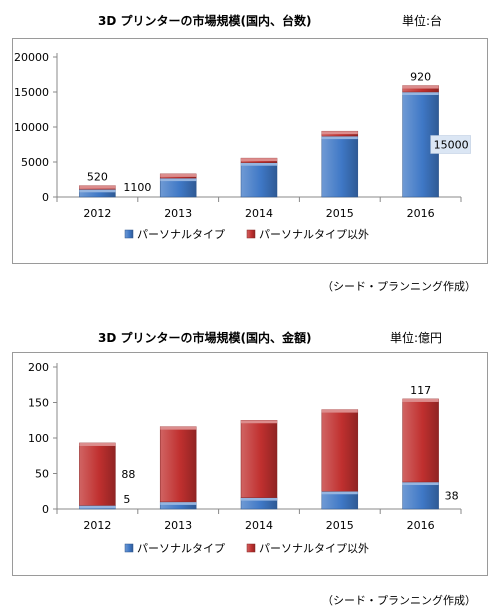 The width and height of the screenshot is (504, 611). Describe the element at coordinates (420, 390) in the screenshot. I see `data-label: 117` at that location.